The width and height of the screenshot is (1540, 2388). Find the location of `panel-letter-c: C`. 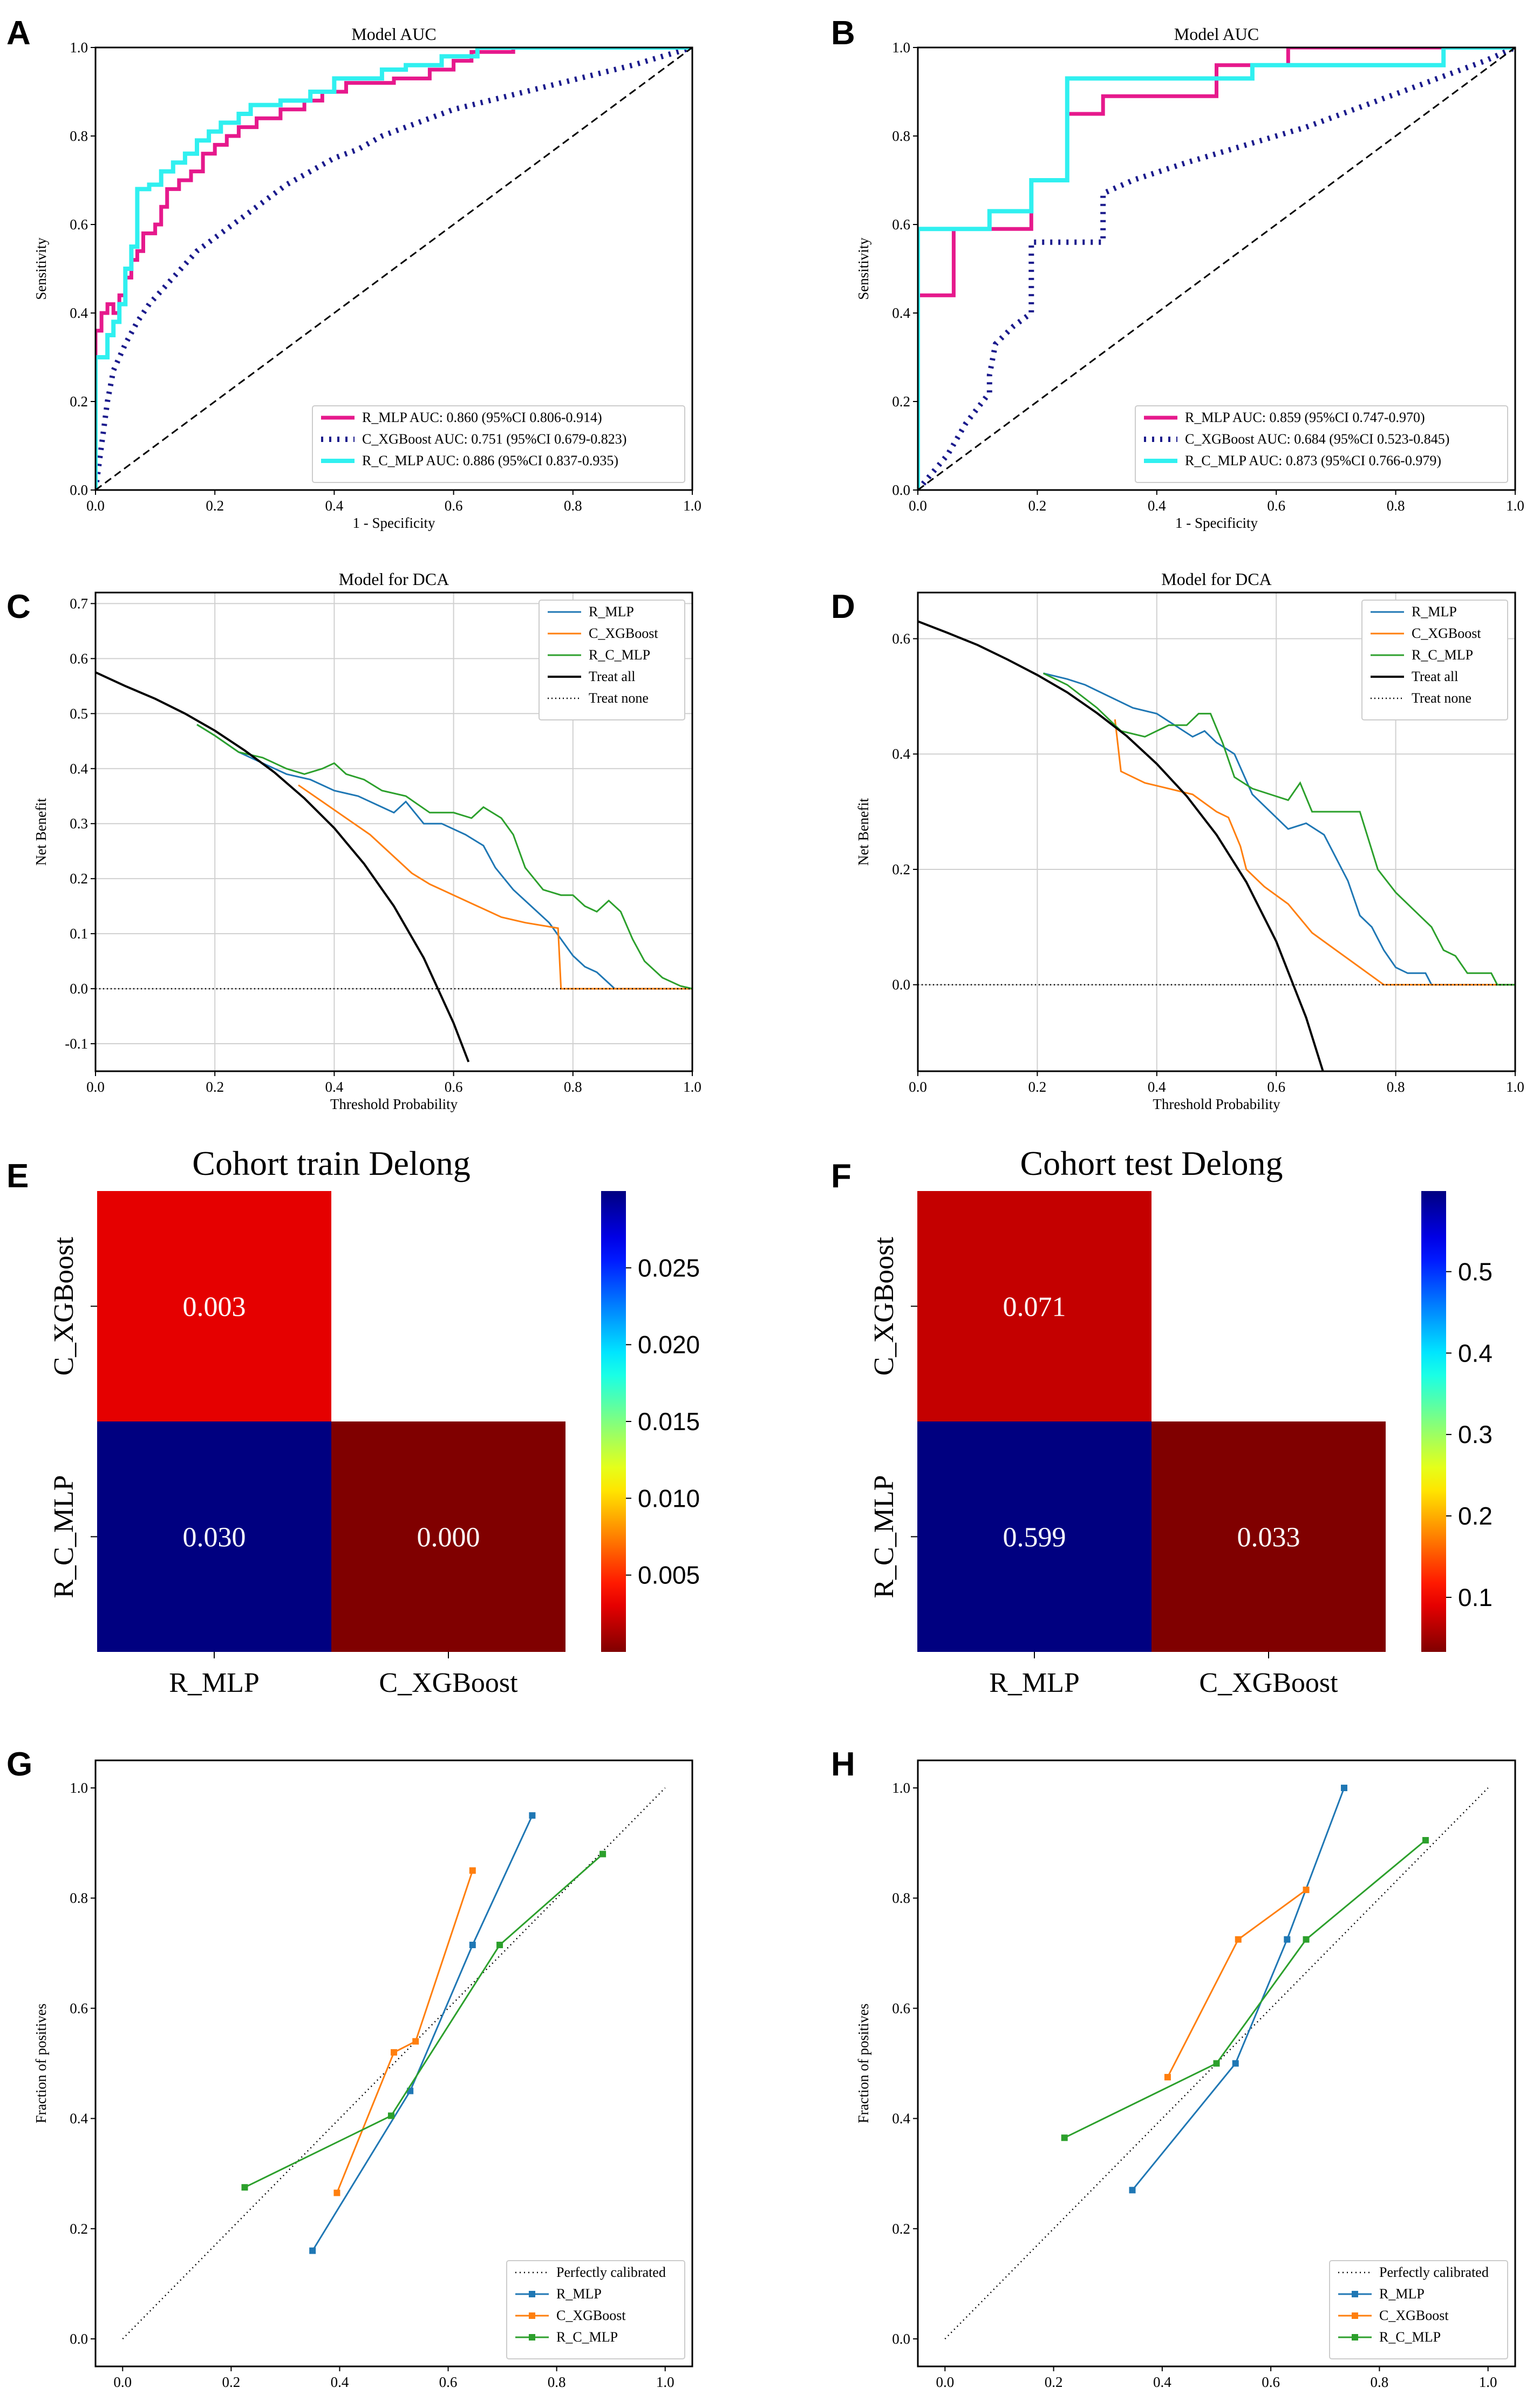

panel-letter-c: C is located at coordinates (18, 606).